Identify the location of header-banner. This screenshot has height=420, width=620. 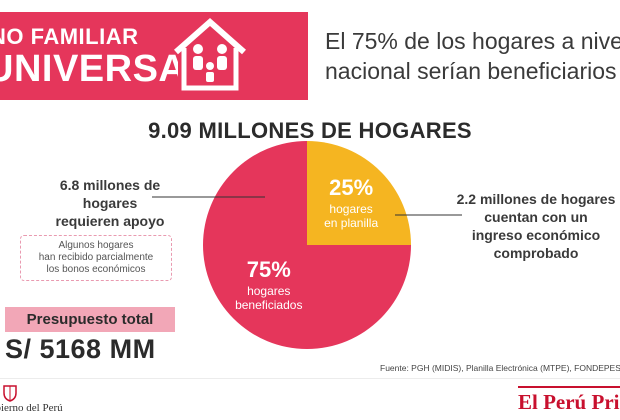
(154, 56).